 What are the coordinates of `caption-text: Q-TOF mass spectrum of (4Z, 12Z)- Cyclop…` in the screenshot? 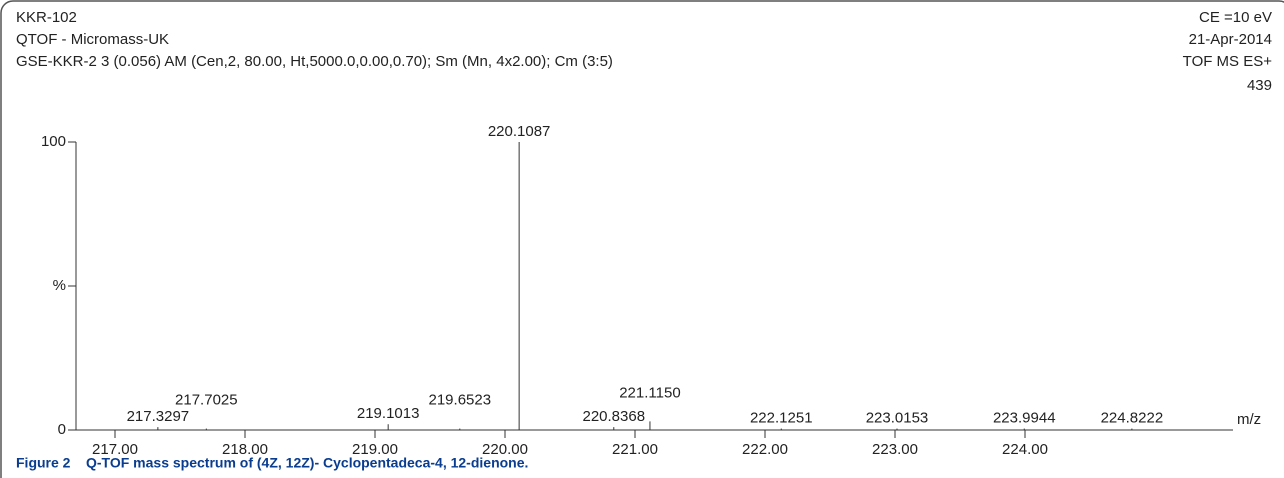 It's located at (307, 463).